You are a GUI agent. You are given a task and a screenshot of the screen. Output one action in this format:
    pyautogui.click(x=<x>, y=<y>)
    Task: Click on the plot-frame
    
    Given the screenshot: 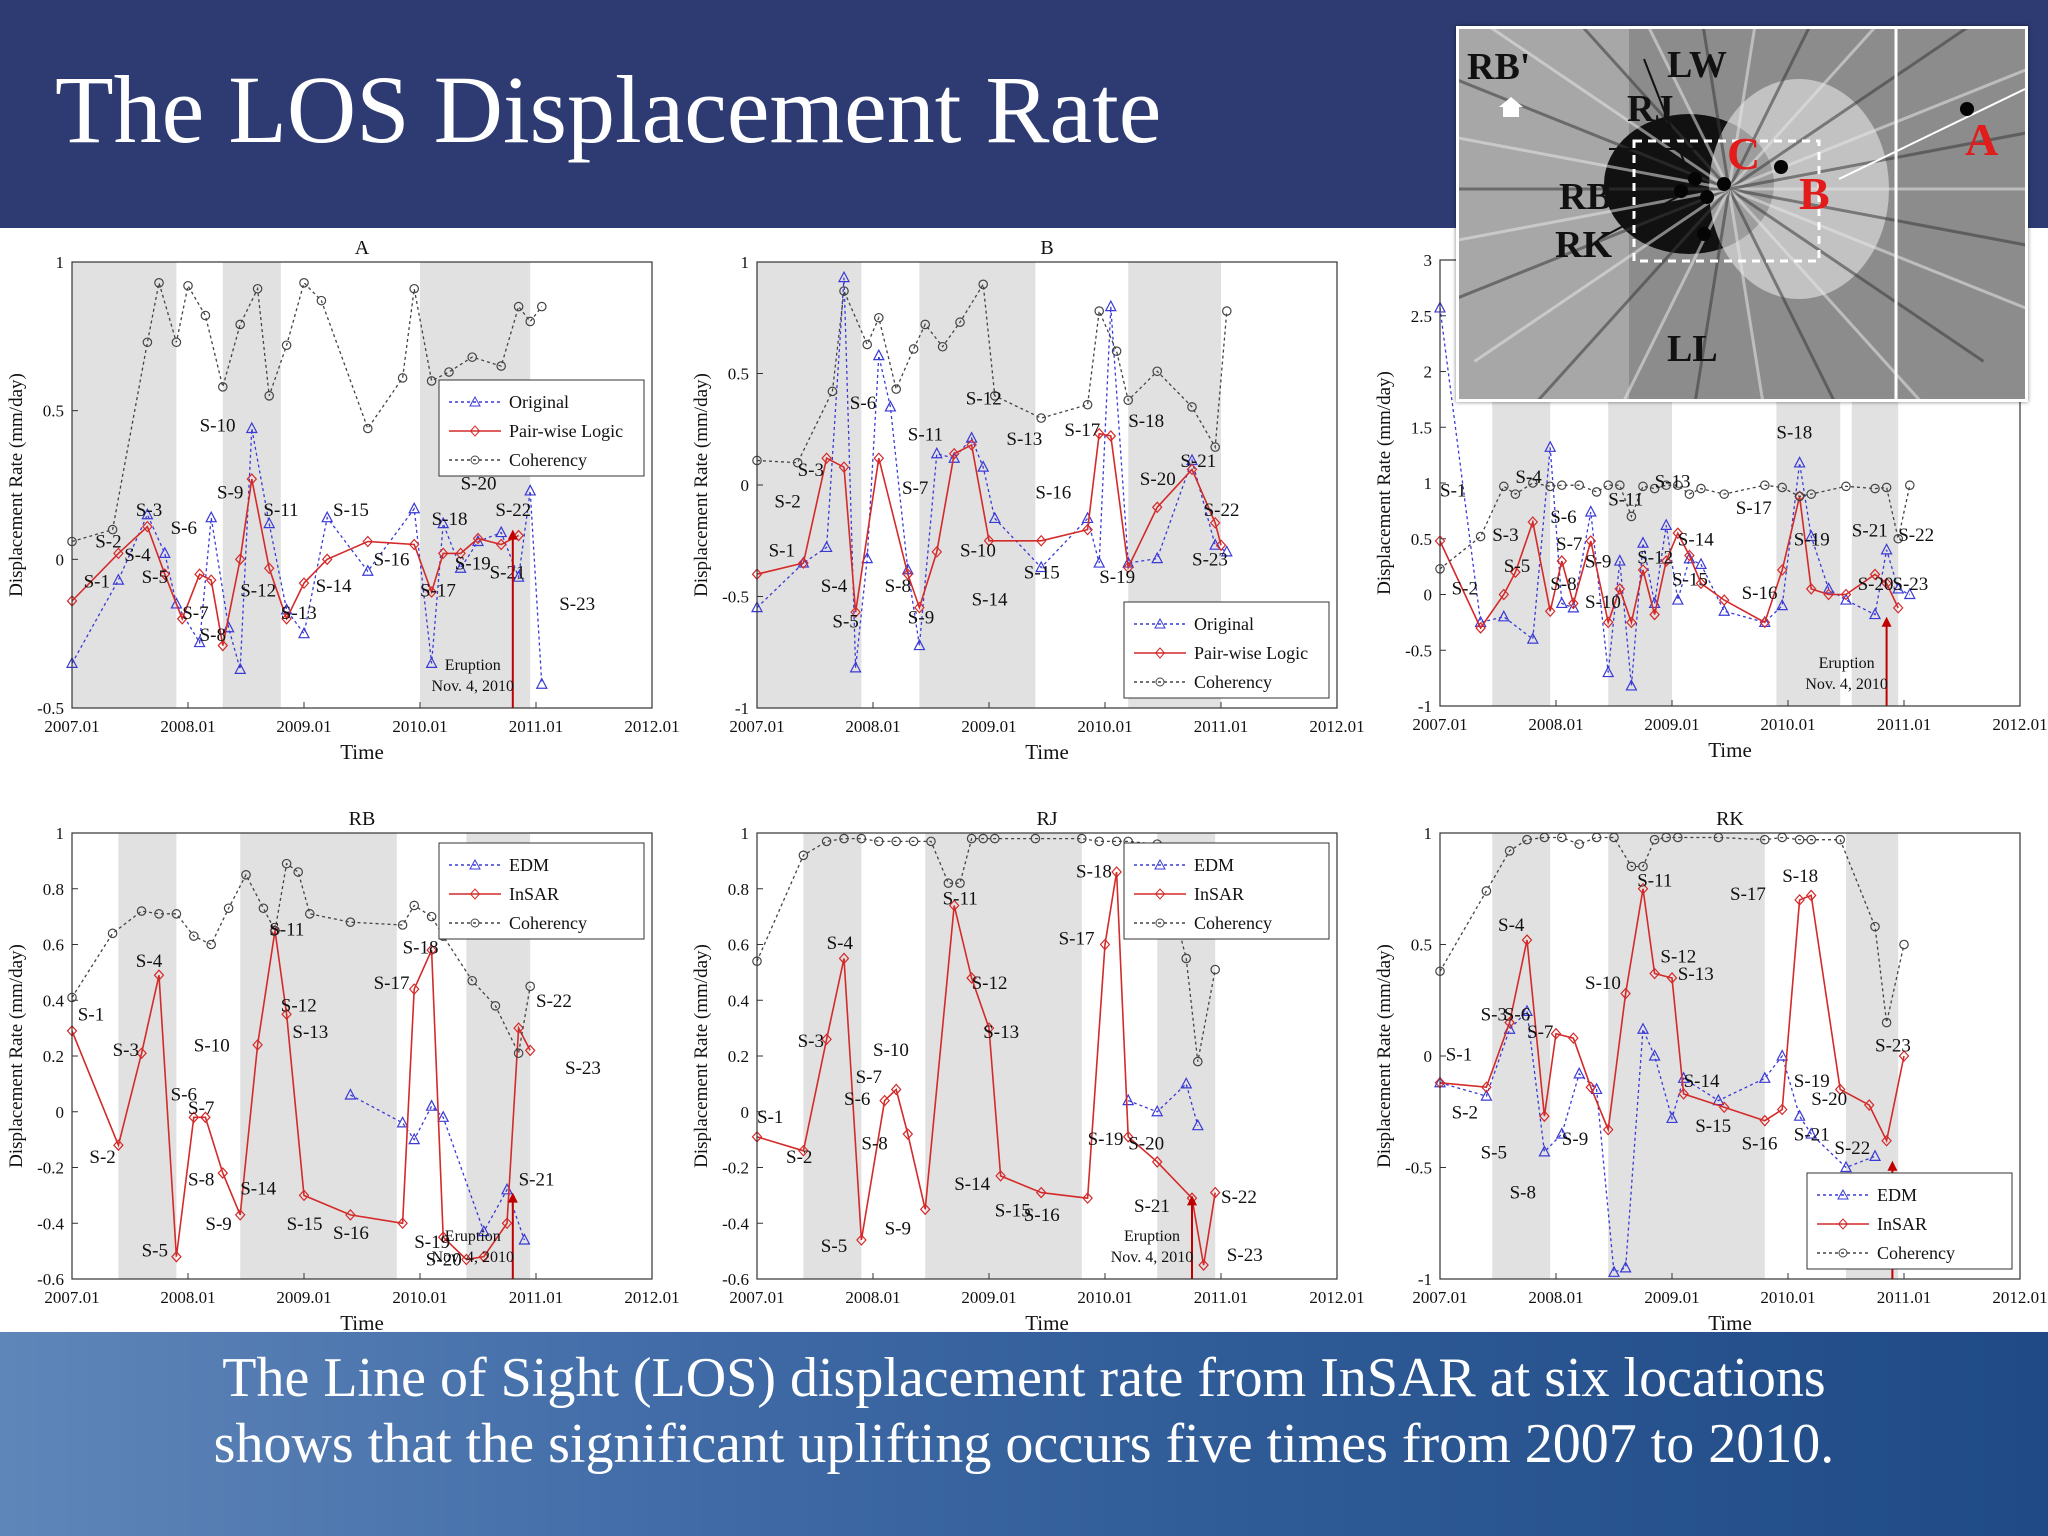 What is the action you would take?
    pyautogui.click(x=1730, y=1056)
    